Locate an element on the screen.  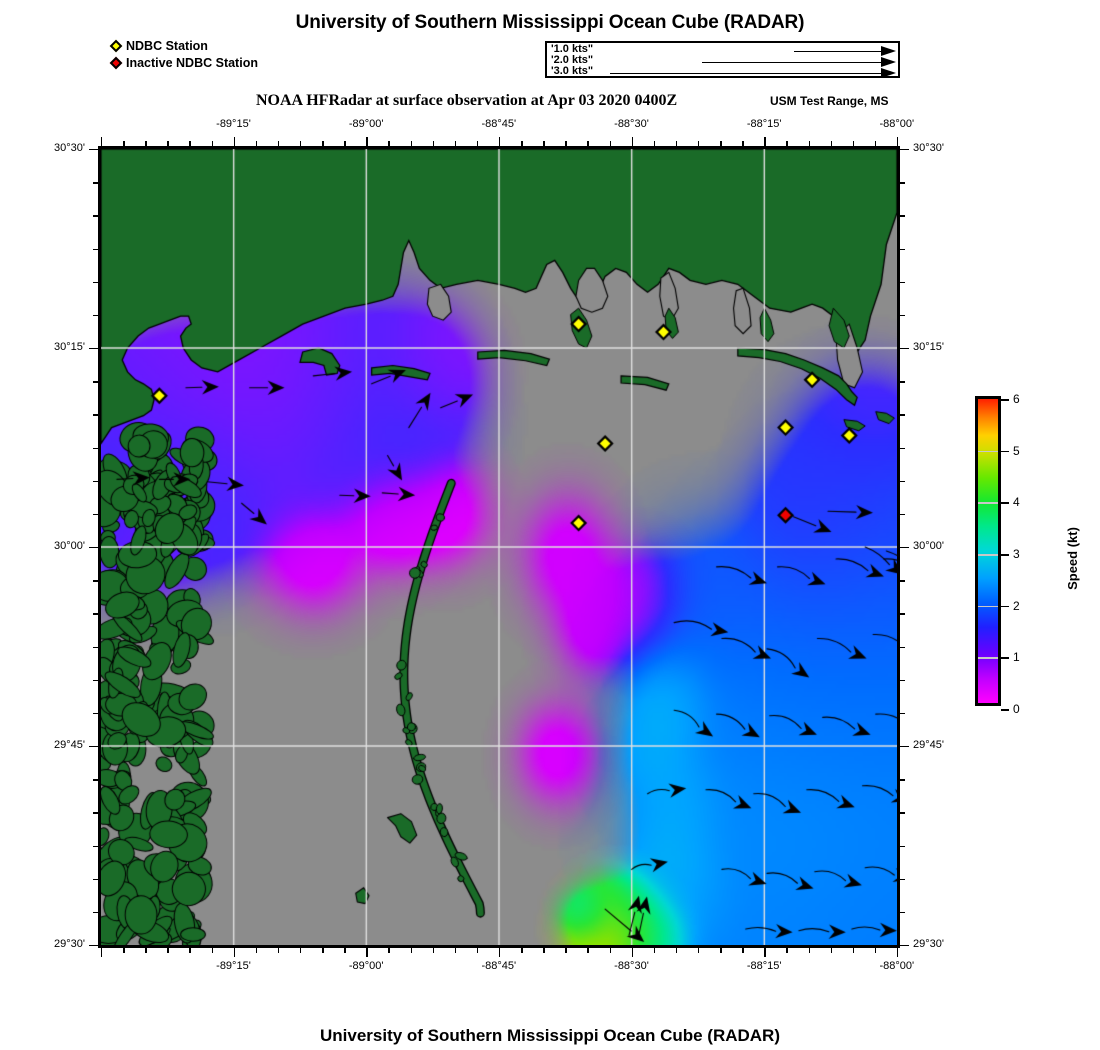
x-axis-label: -88°30' is located at coordinates (631, 966).